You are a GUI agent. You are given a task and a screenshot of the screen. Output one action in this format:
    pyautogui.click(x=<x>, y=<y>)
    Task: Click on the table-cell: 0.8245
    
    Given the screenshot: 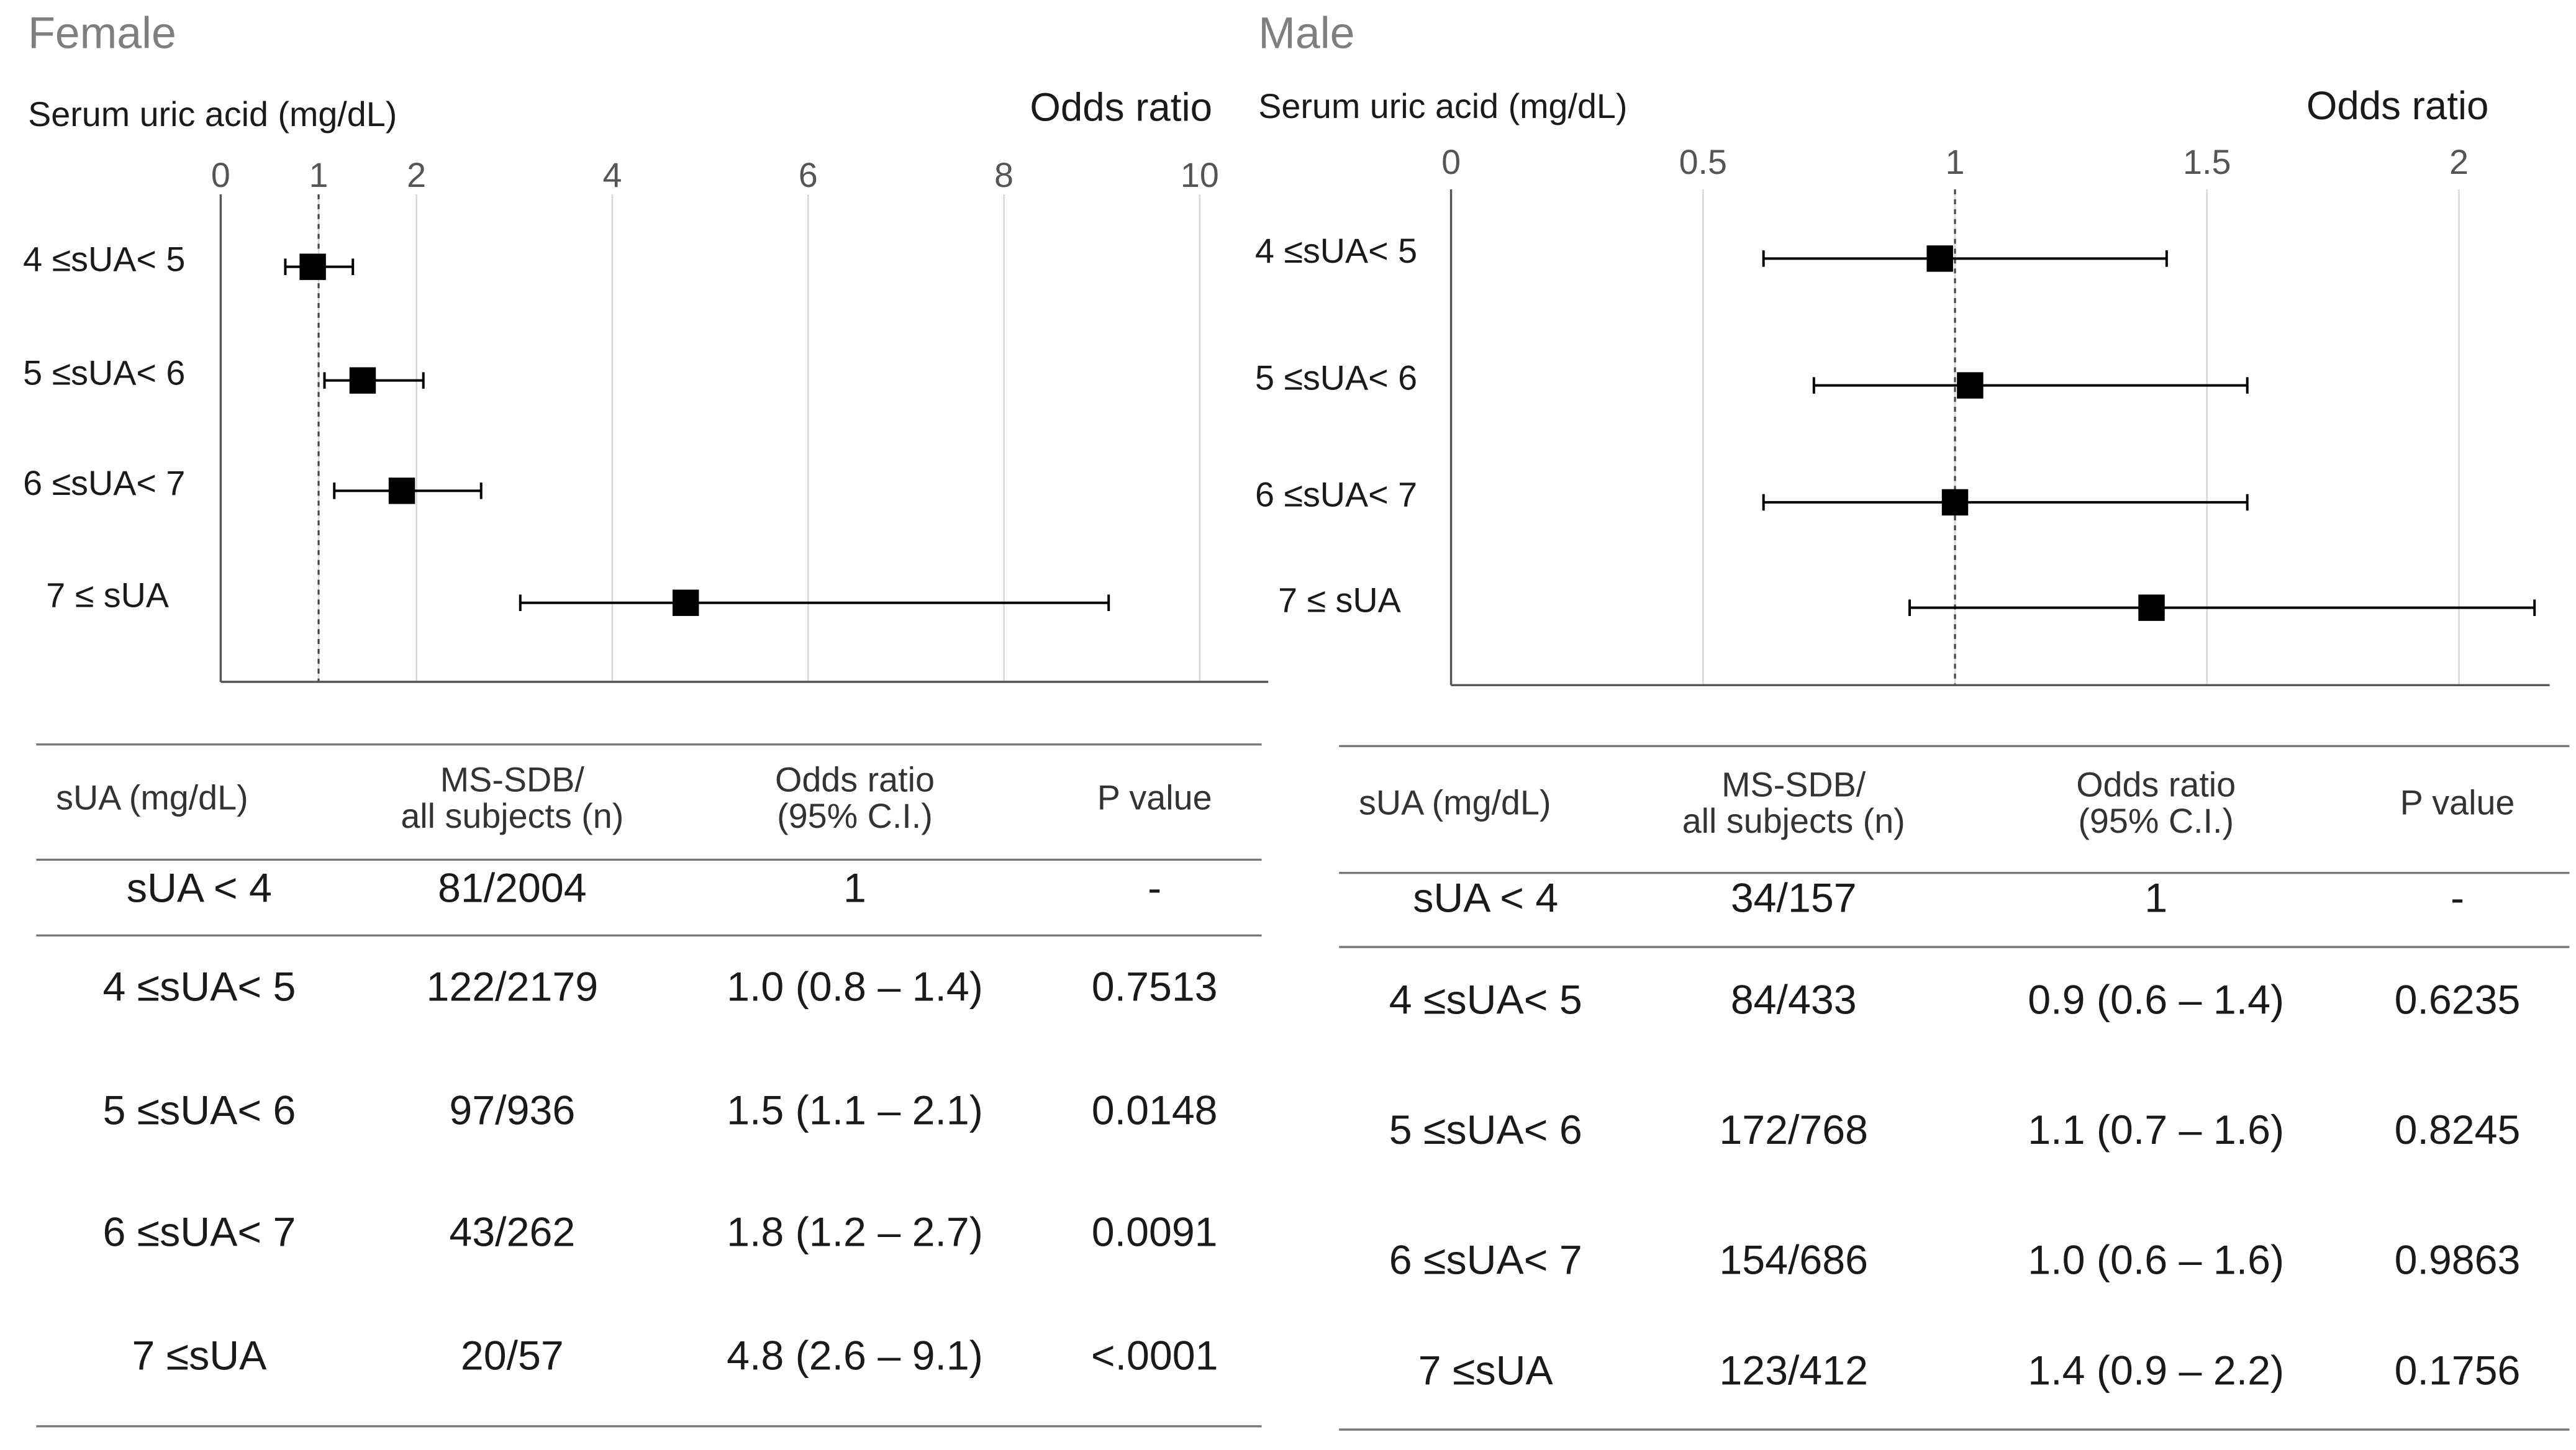 What is the action you would take?
    pyautogui.click(x=2458, y=1130)
    